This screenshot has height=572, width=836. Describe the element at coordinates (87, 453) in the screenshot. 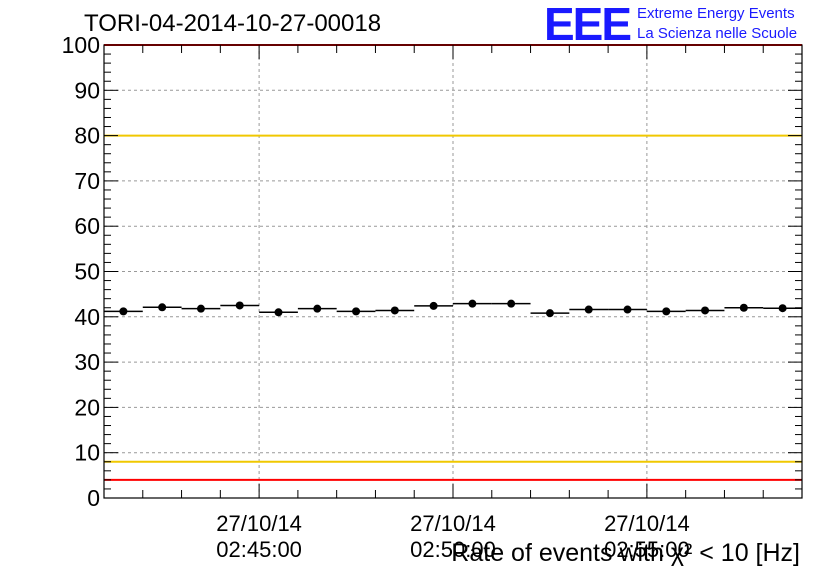

I see `y-tick-label: 10` at that location.